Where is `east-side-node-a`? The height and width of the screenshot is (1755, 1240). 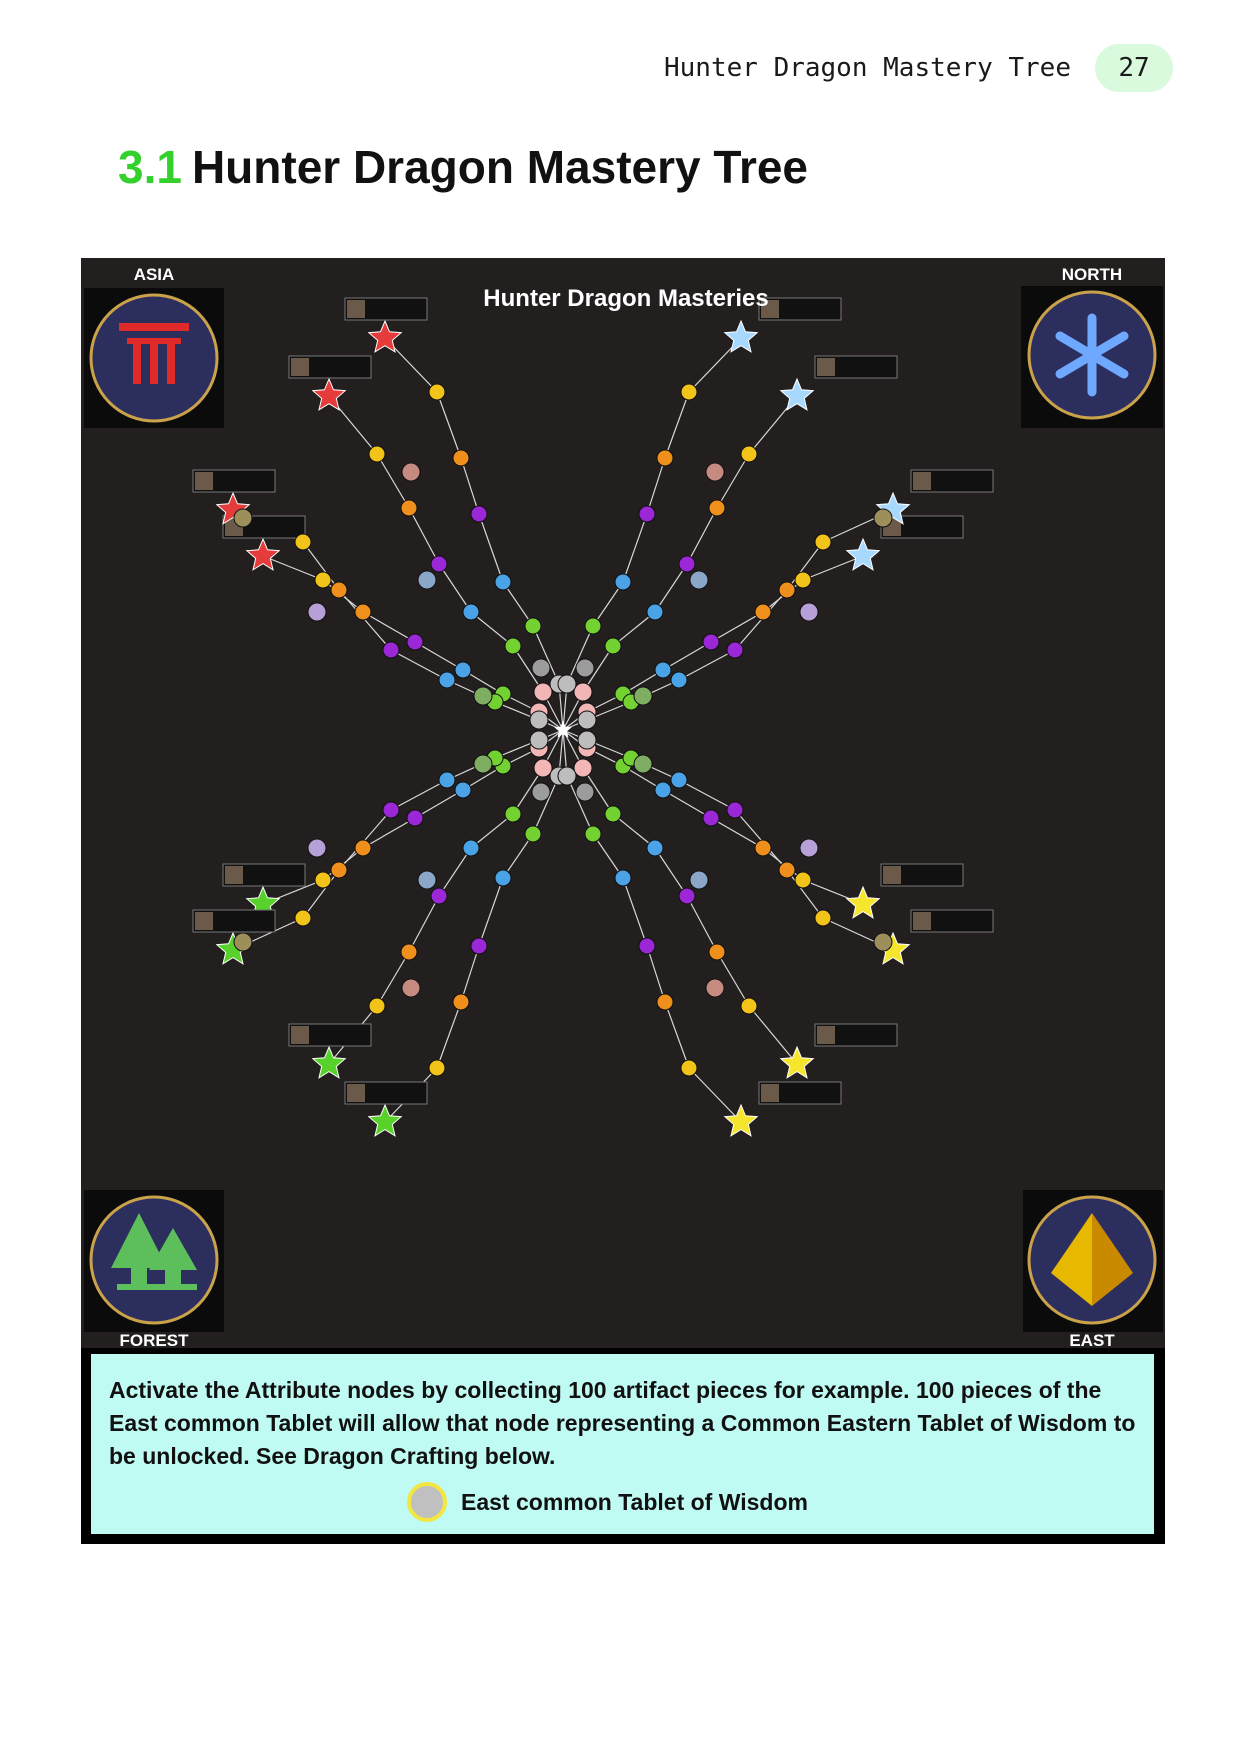 east-side-node-a is located at coordinates (883, 942).